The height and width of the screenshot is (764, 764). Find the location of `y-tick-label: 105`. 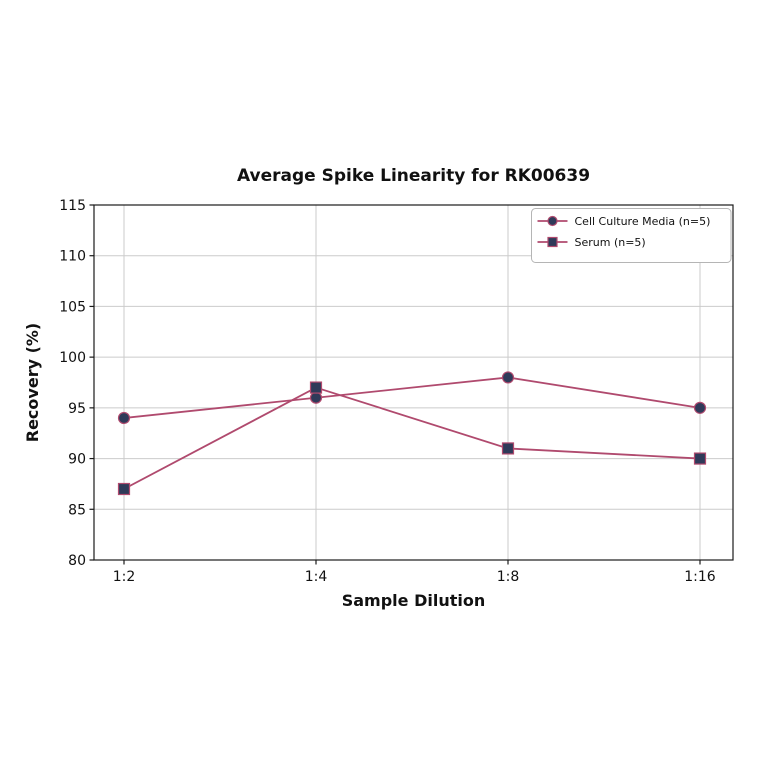

y-tick-label: 105 is located at coordinates (72, 307).